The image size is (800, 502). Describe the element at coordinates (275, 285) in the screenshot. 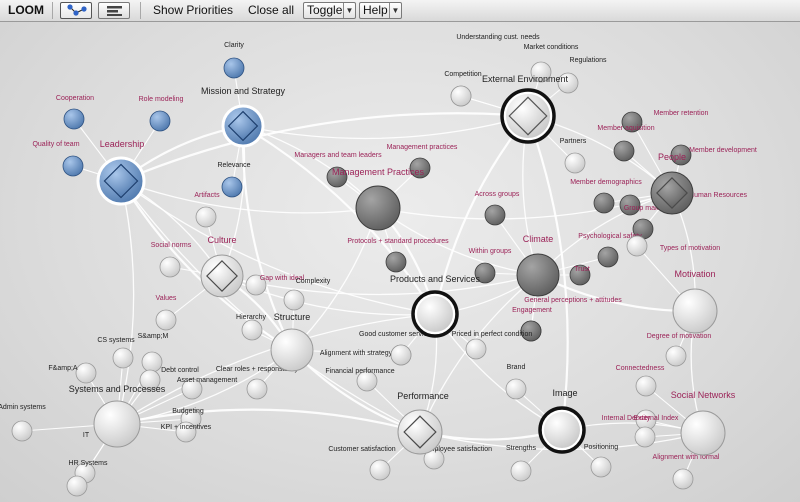

I see `concept-node: Gap with ideal` at that location.